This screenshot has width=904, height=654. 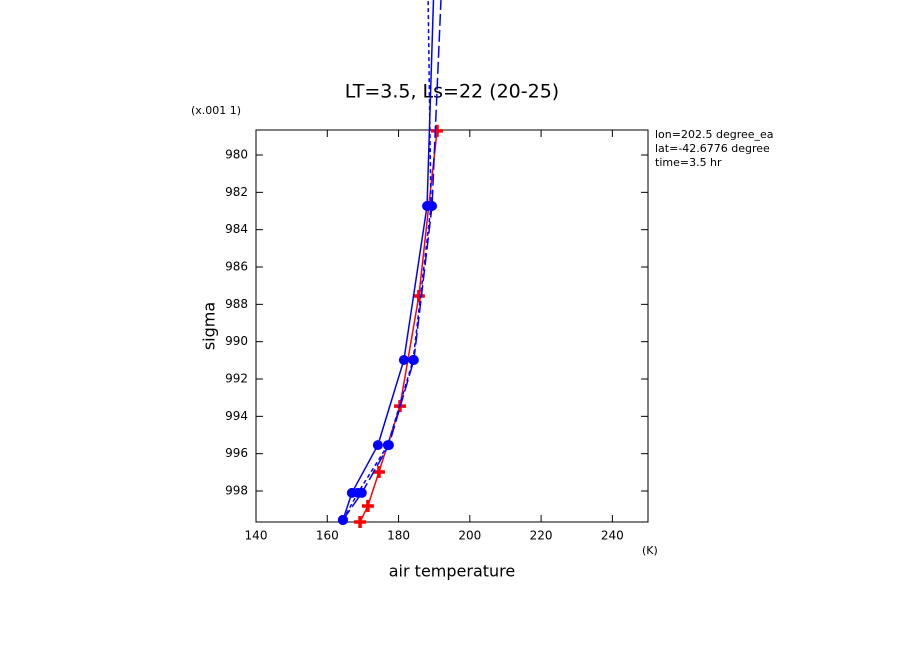 I want to click on x-unit: (K), so click(x=650, y=550).